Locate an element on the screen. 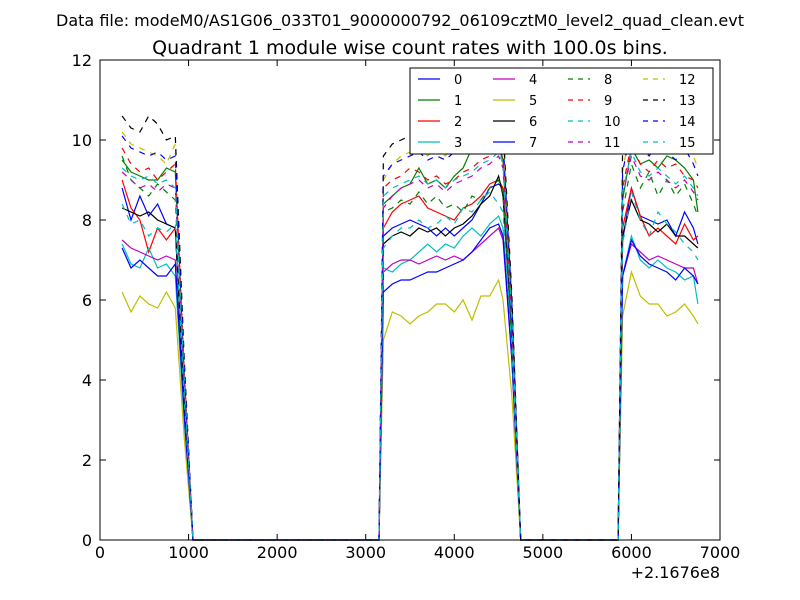 The image size is (800, 600). legend-label-14: 14 is located at coordinates (687, 122).